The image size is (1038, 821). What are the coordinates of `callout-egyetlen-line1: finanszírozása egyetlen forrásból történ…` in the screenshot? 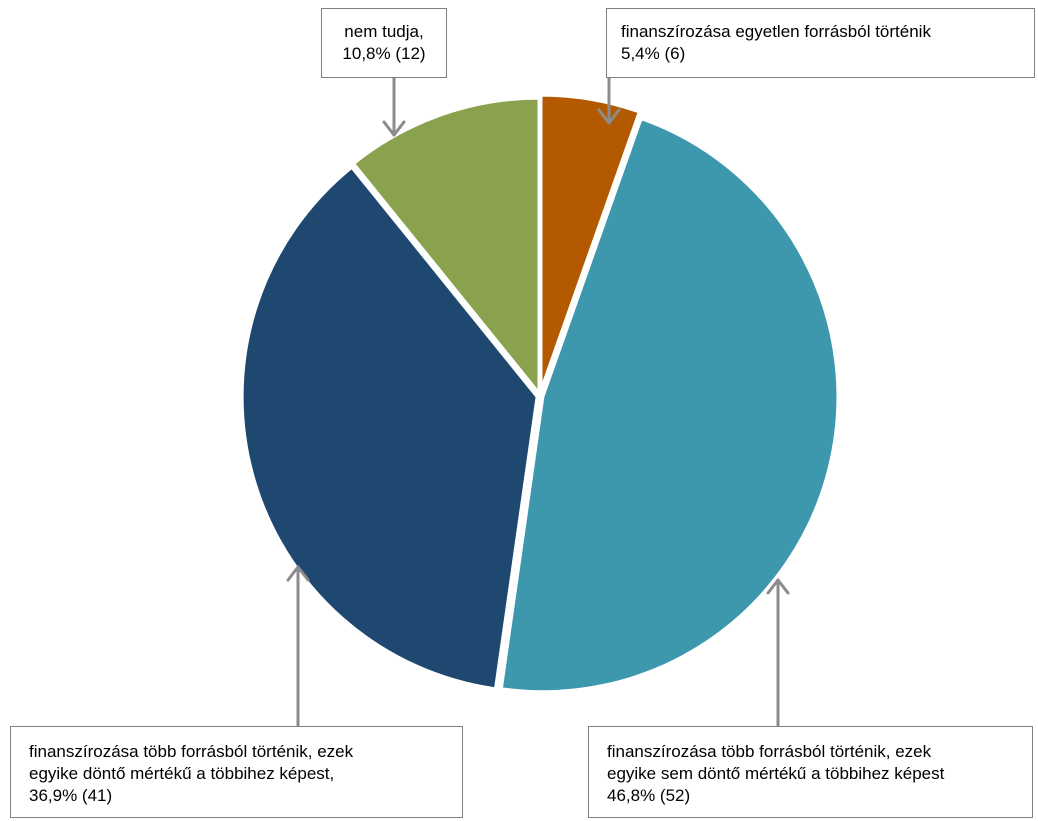 It's located at (776, 31).